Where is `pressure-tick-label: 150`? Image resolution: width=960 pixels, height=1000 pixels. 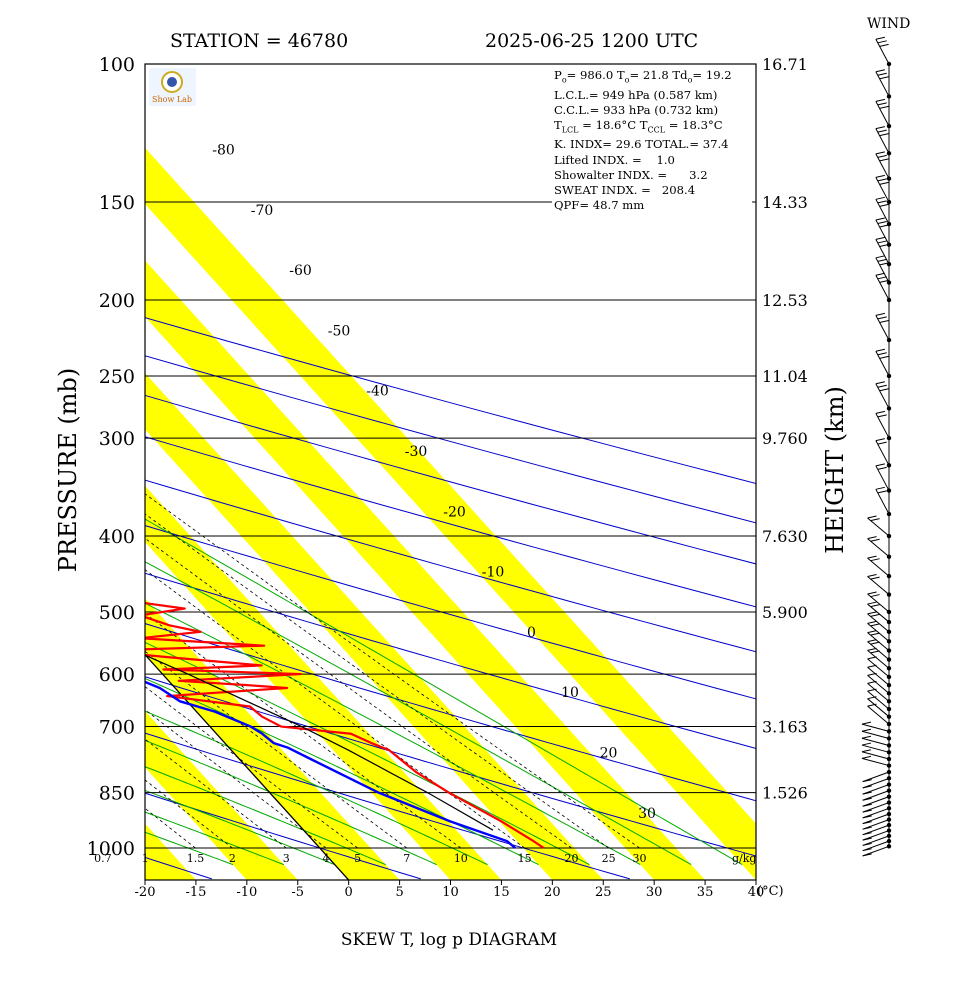
pressure-tick-label: 150 is located at coordinates (117, 203).